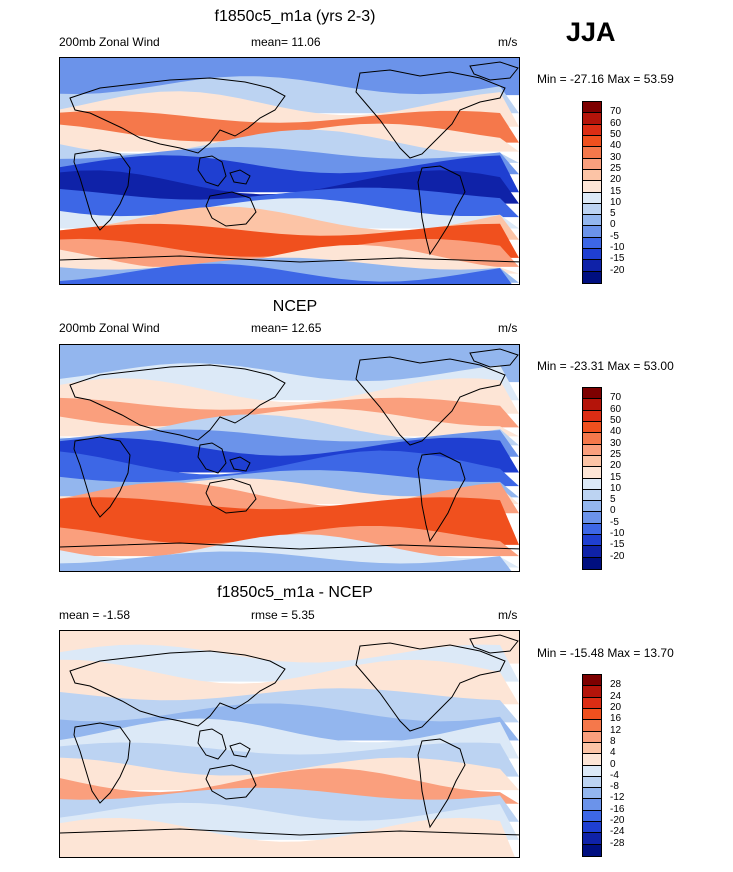 The image size is (733, 872). Describe the element at coordinates (616, 477) in the screenshot. I see `colorbar-tick-label: 15` at that location.